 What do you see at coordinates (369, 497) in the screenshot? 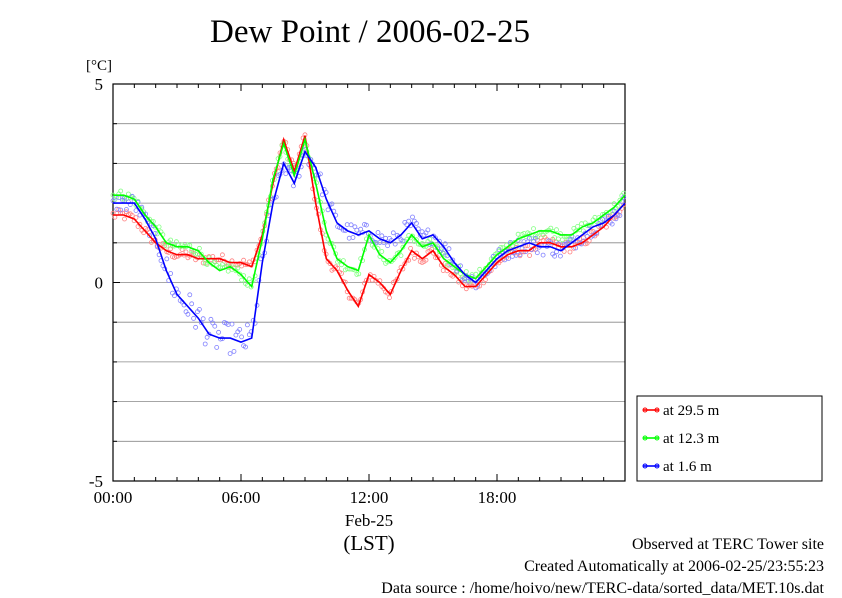
I see `x-tick-label: 12:00` at bounding box center [369, 497].